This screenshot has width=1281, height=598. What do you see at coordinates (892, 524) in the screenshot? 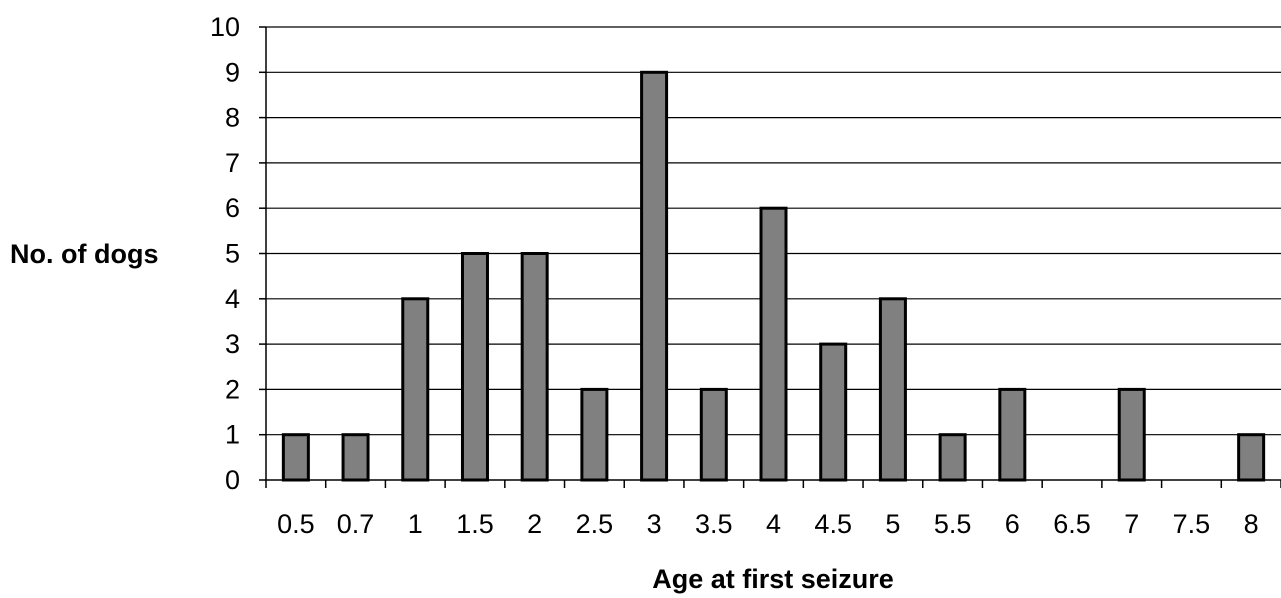
I see `x-tick-label: 5` at bounding box center [892, 524].